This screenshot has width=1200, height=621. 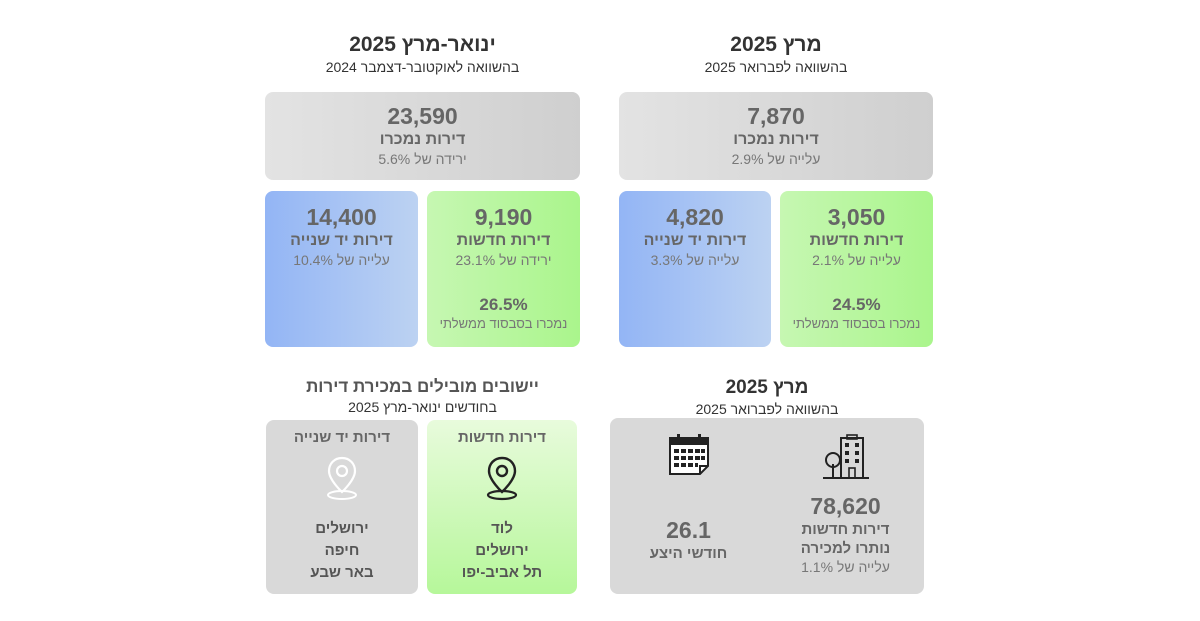 I want to click on inventory-unsold-value: 78,620, so click(x=845, y=506).